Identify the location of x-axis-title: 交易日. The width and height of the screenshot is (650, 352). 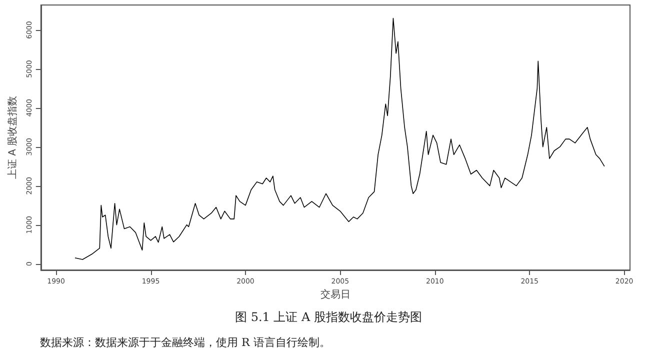
(335, 294).